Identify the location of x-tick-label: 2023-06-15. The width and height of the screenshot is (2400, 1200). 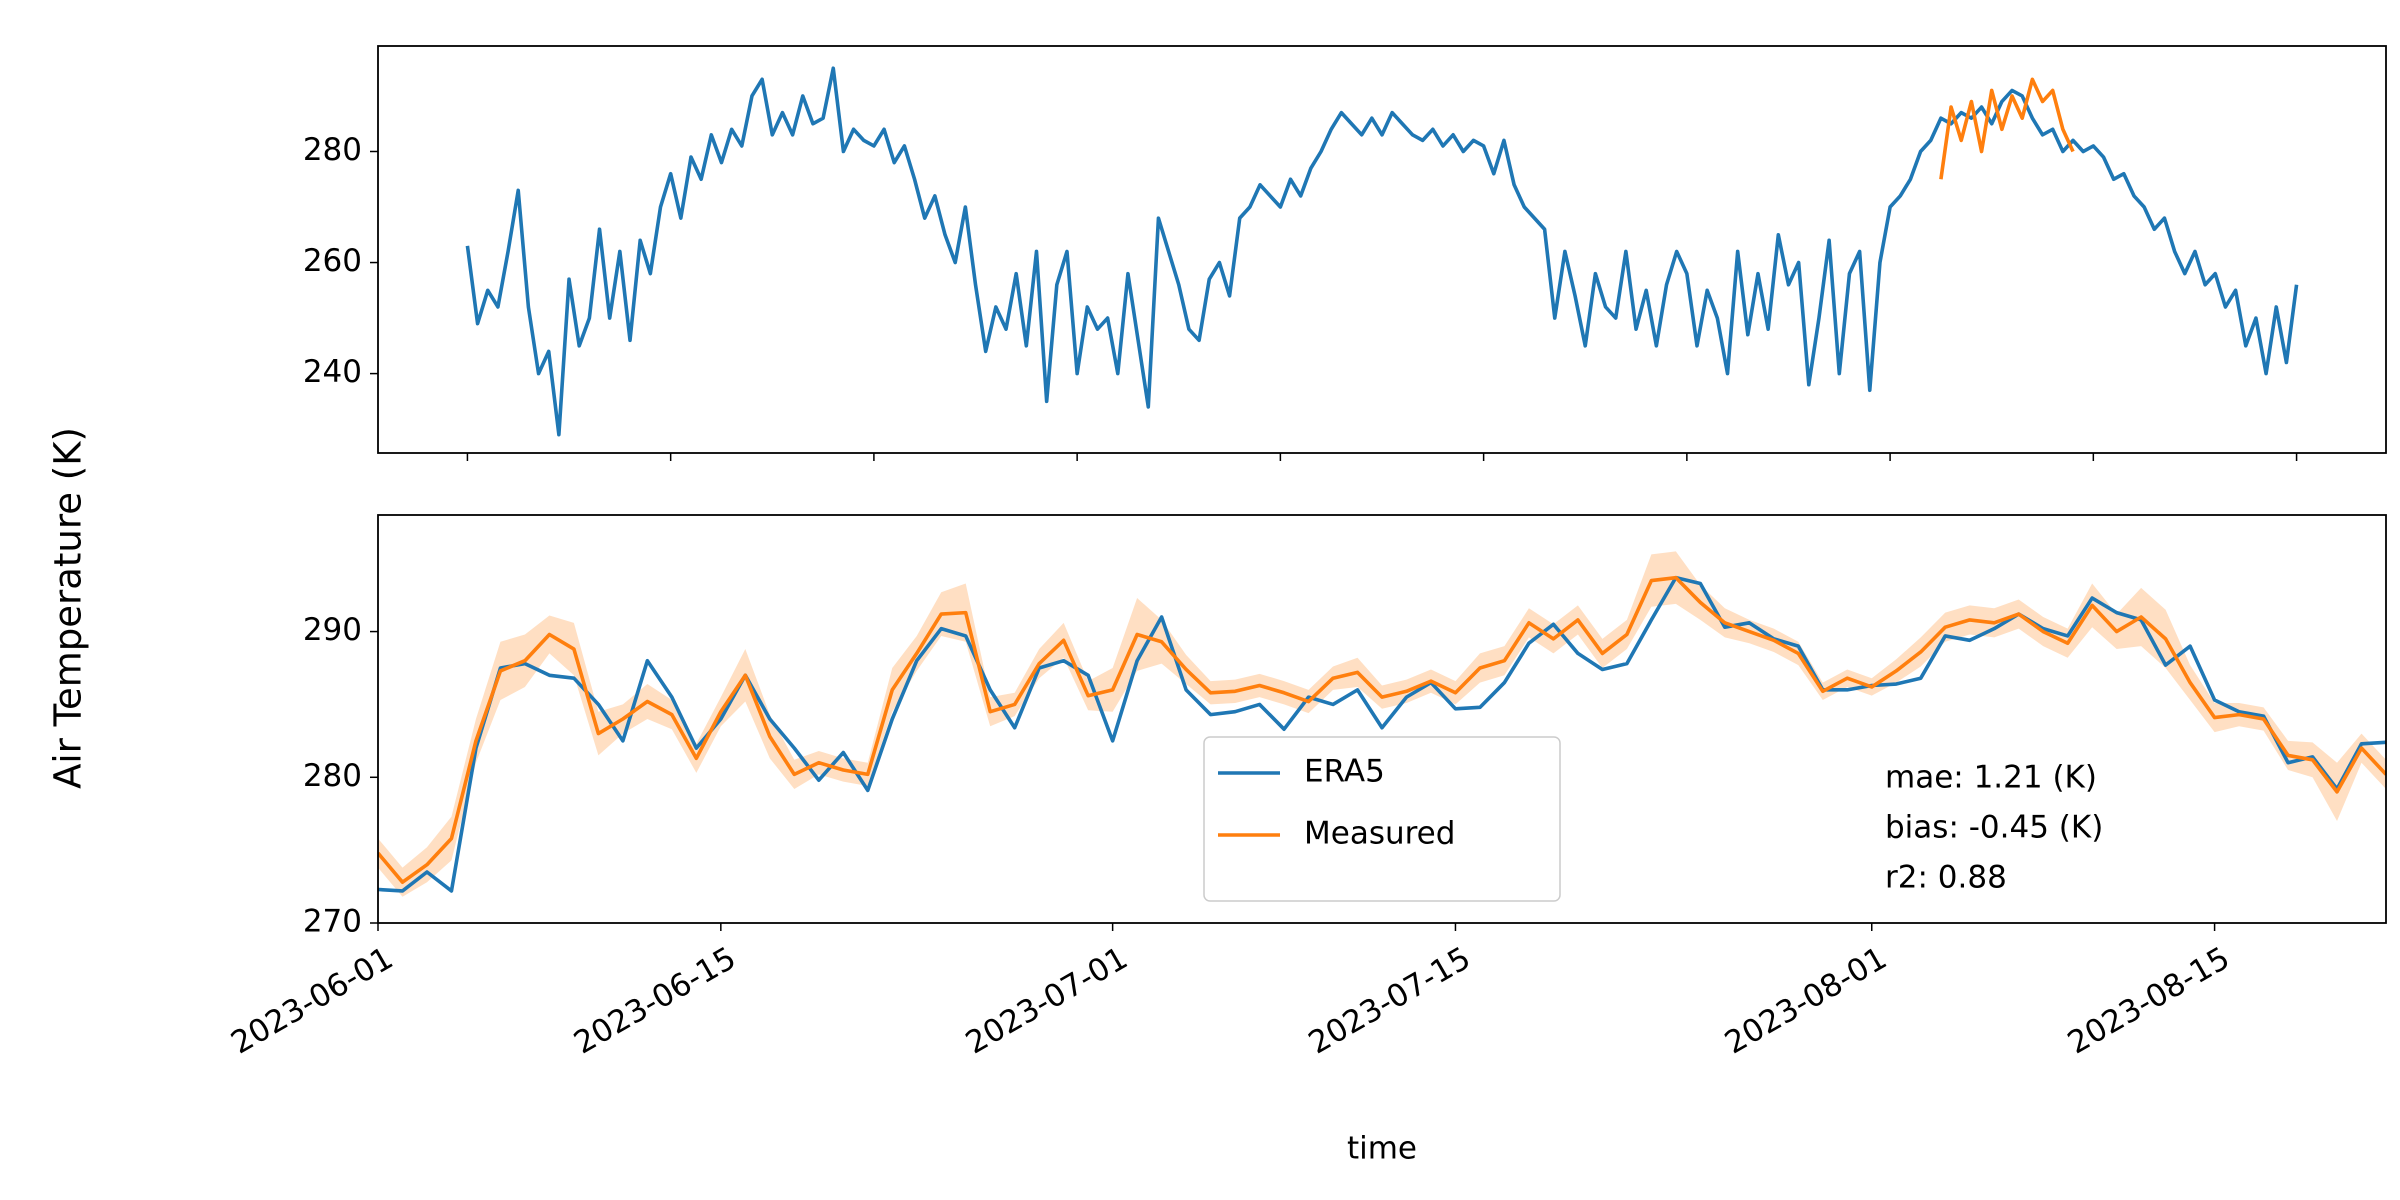
(655, 1000).